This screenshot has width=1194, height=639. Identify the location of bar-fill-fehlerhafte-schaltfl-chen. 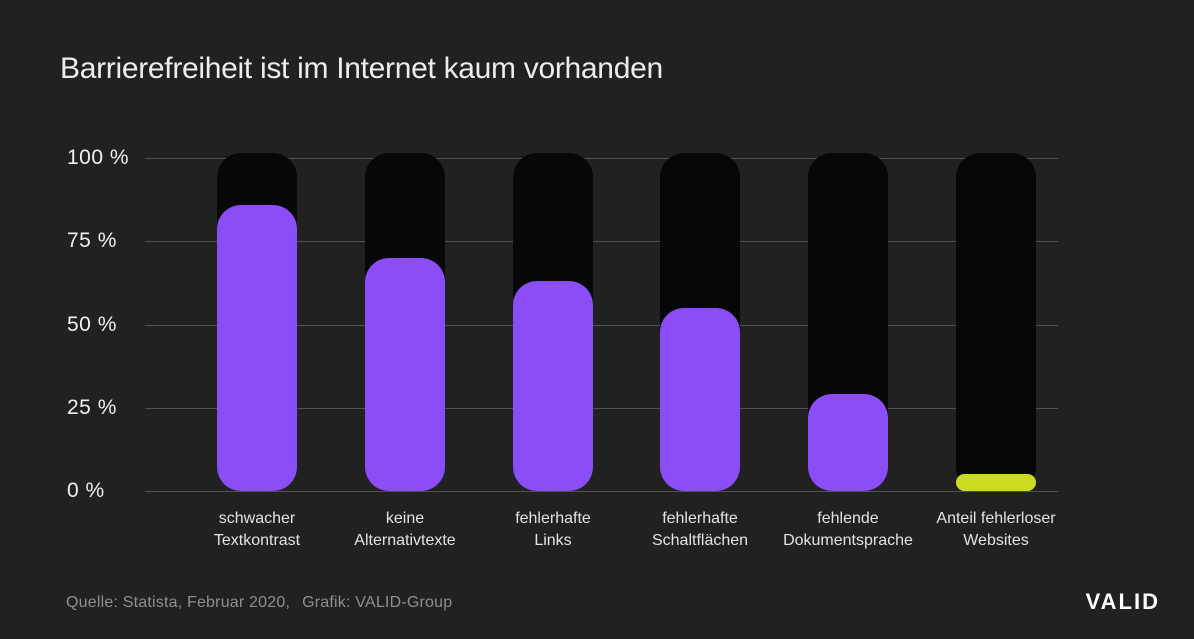
(700, 399).